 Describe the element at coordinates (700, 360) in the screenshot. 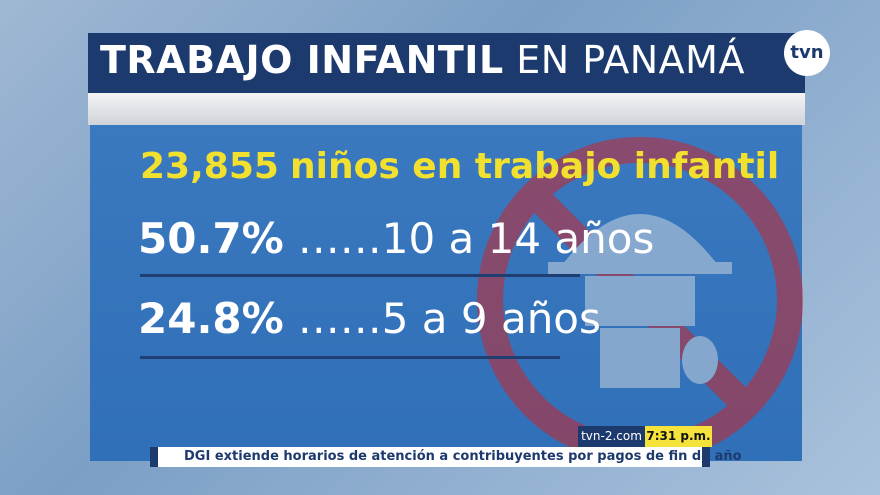

I see `shovel` at that location.